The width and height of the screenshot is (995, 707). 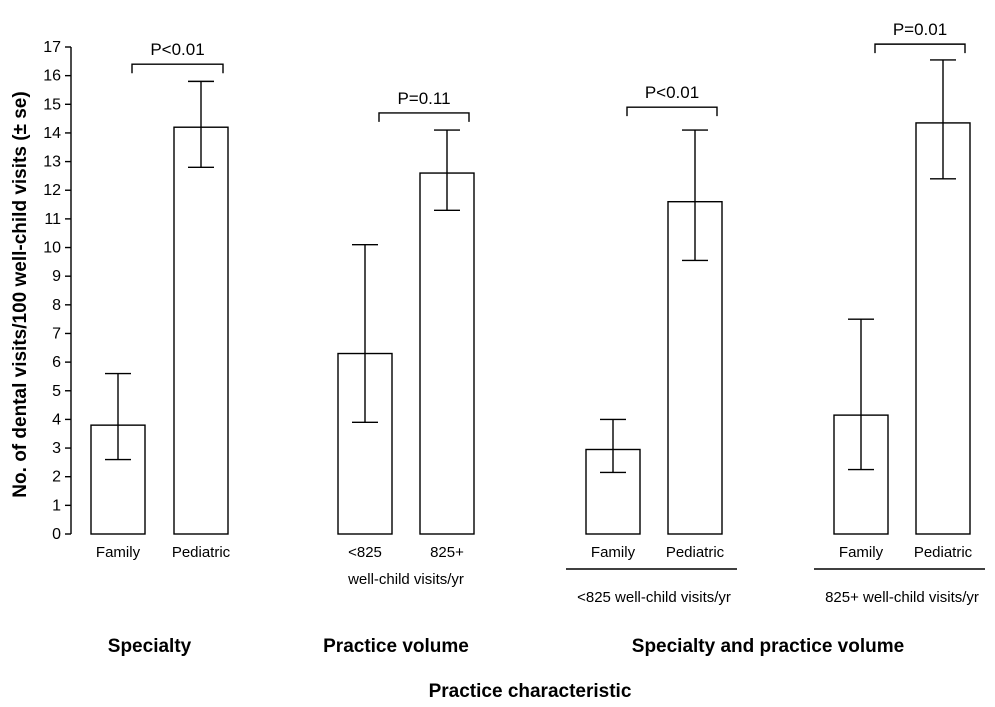 What do you see at coordinates (902, 597) in the screenshot?
I see `sub-group-label: 825+ well-child visits/yr` at bounding box center [902, 597].